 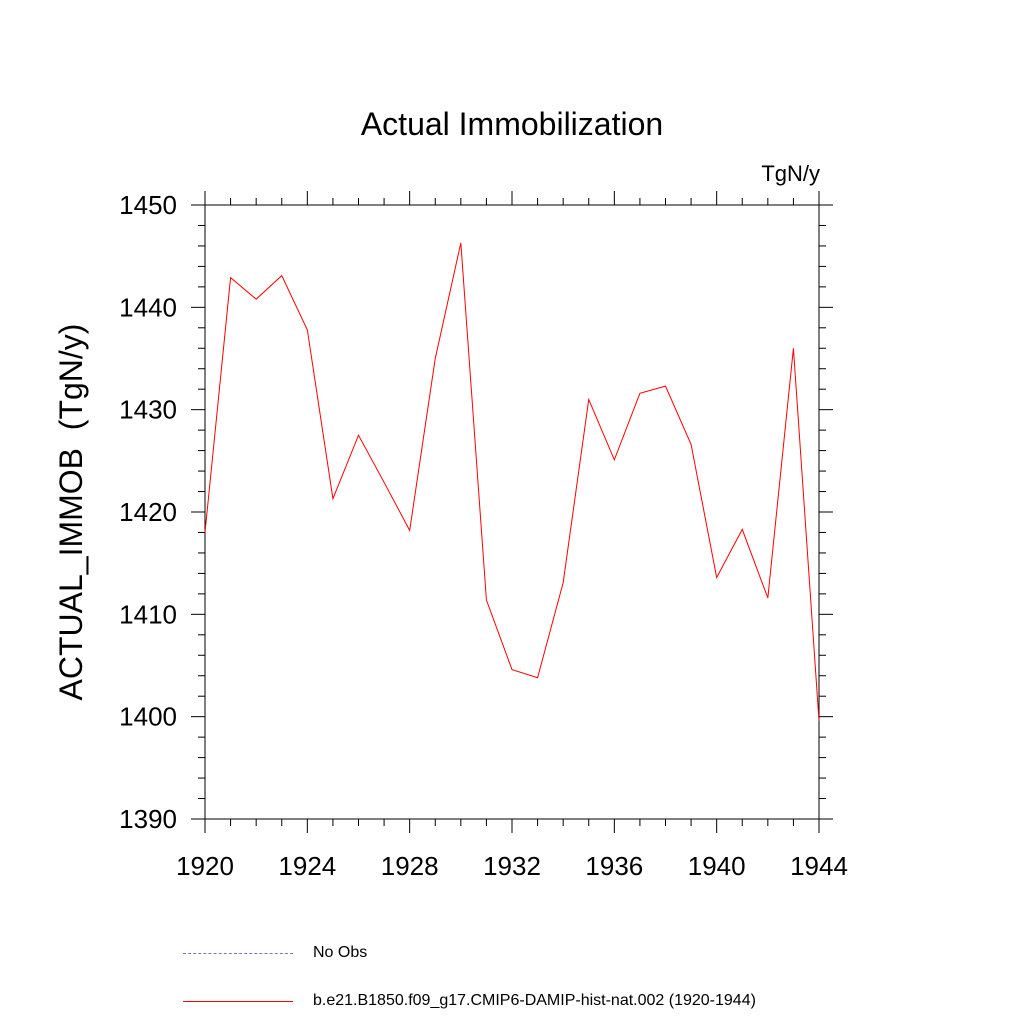 What do you see at coordinates (71, 512) in the screenshot?
I see `y-axis-label: ACTUAL_IMMOB (TgN/y)` at bounding box center [71, 512].